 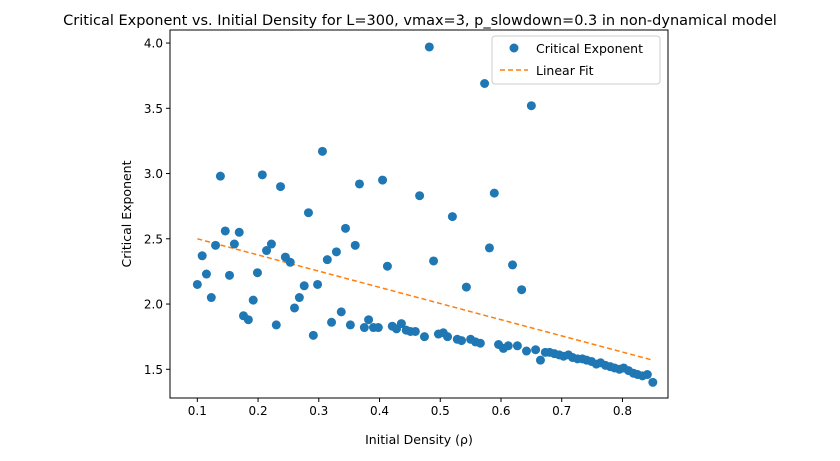 What do you see at coordinates (622, 411) in the screenshot?
I see `x-tick-label: 0.8` at bounding box center [622, 411].